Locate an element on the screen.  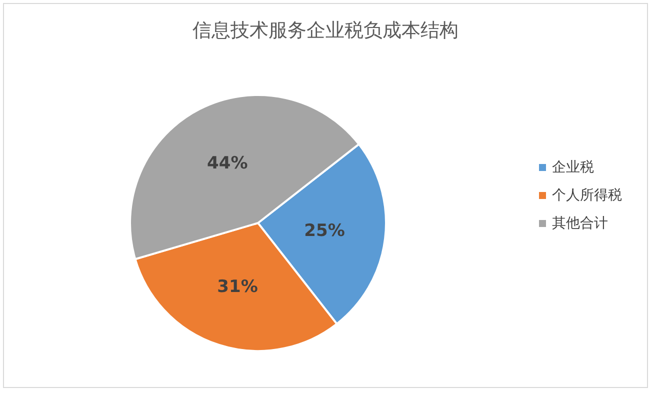
data-label: 44% is located at coordinates (227, 163).